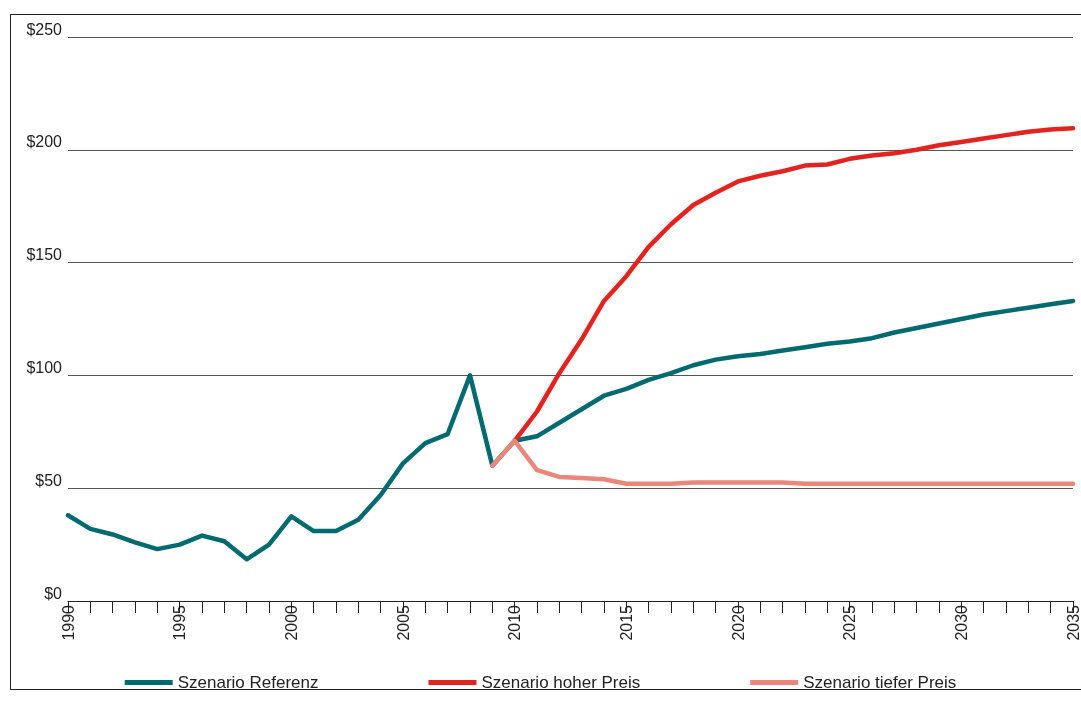 The width and height of the screenshot is (1081, 718). I want to click on x-tick-label: 2015, so click(626, 622).